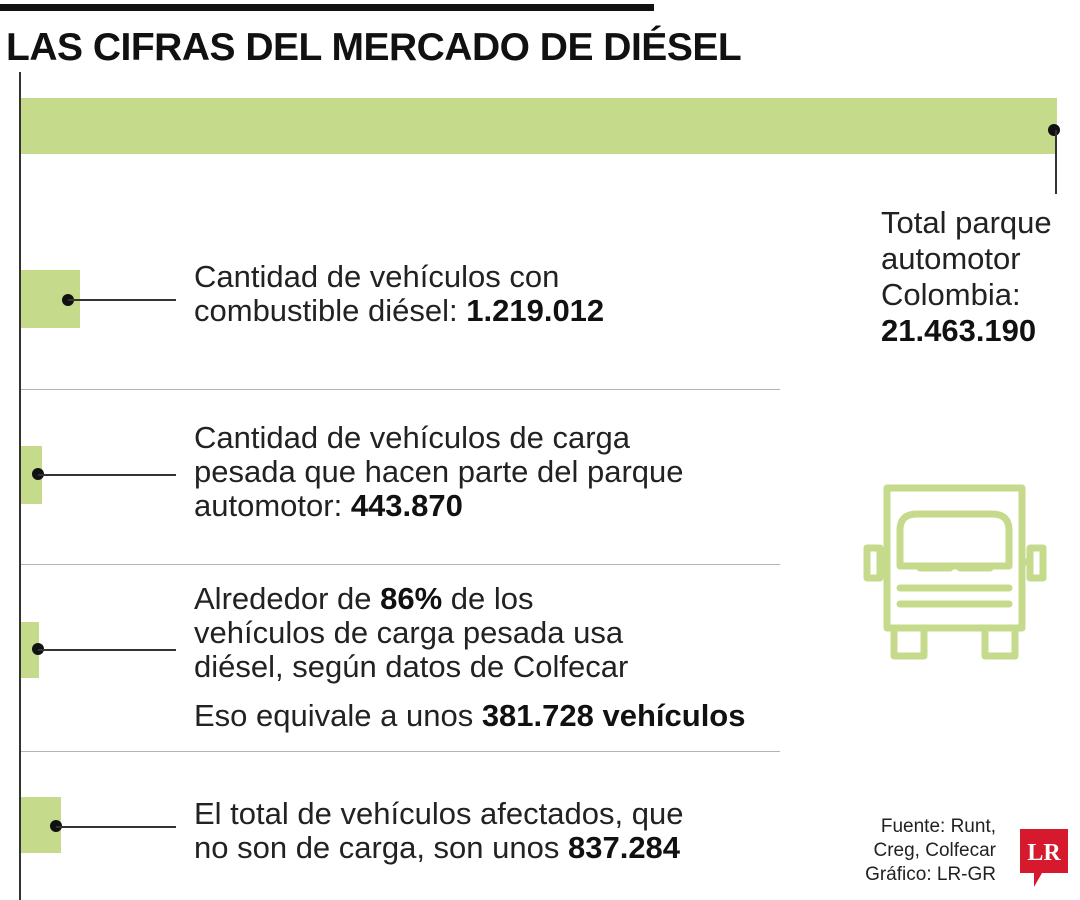 The height and width of the screenshot is (900, 1080). I want to click on bar-heavy-cargo, so click(31, 475).